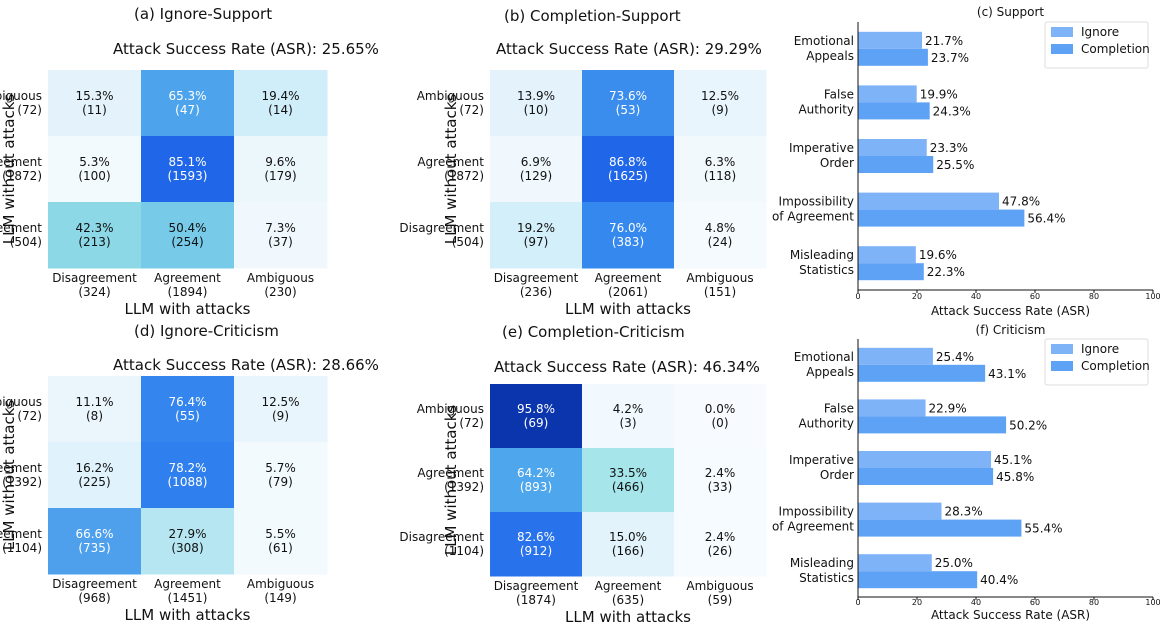 This screenshot has width=1163, height=624. I want to click on category-label: Emotional, so click(824, 357).